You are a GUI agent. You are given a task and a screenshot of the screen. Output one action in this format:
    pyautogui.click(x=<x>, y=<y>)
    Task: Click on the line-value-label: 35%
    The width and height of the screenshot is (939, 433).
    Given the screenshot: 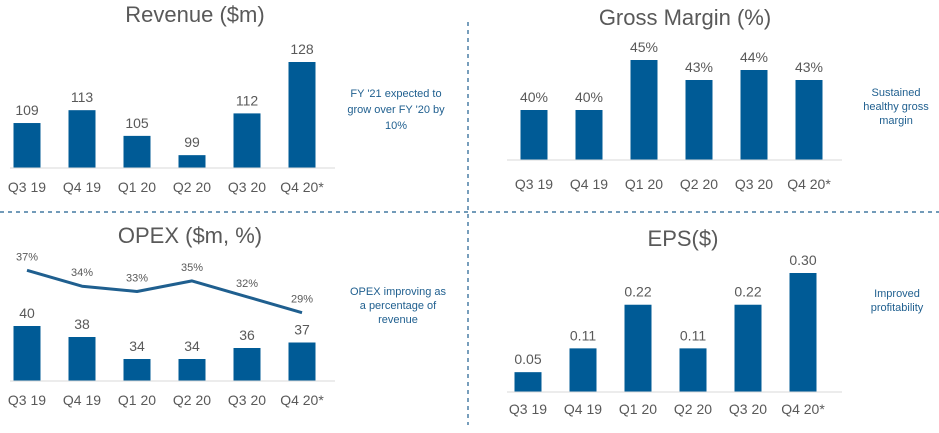 What is the action you would take?
    pyautogui.click(x=192, y=268)
    